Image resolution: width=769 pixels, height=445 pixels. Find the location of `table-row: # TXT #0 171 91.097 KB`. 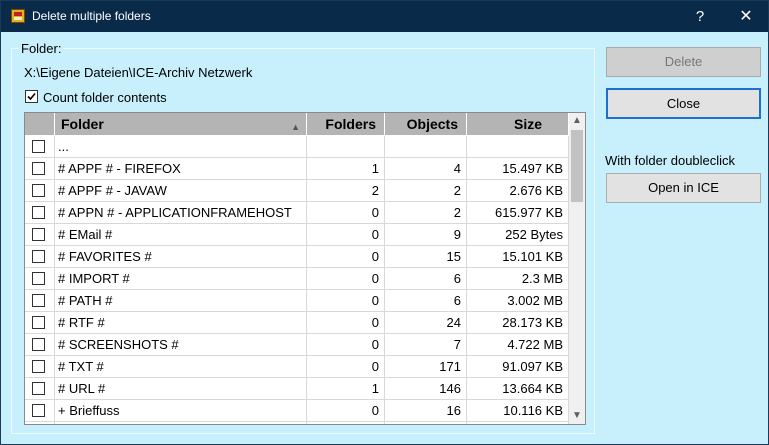

table-row: # TXT #0 171 91.097 KB is located at coordinates (297, 367).